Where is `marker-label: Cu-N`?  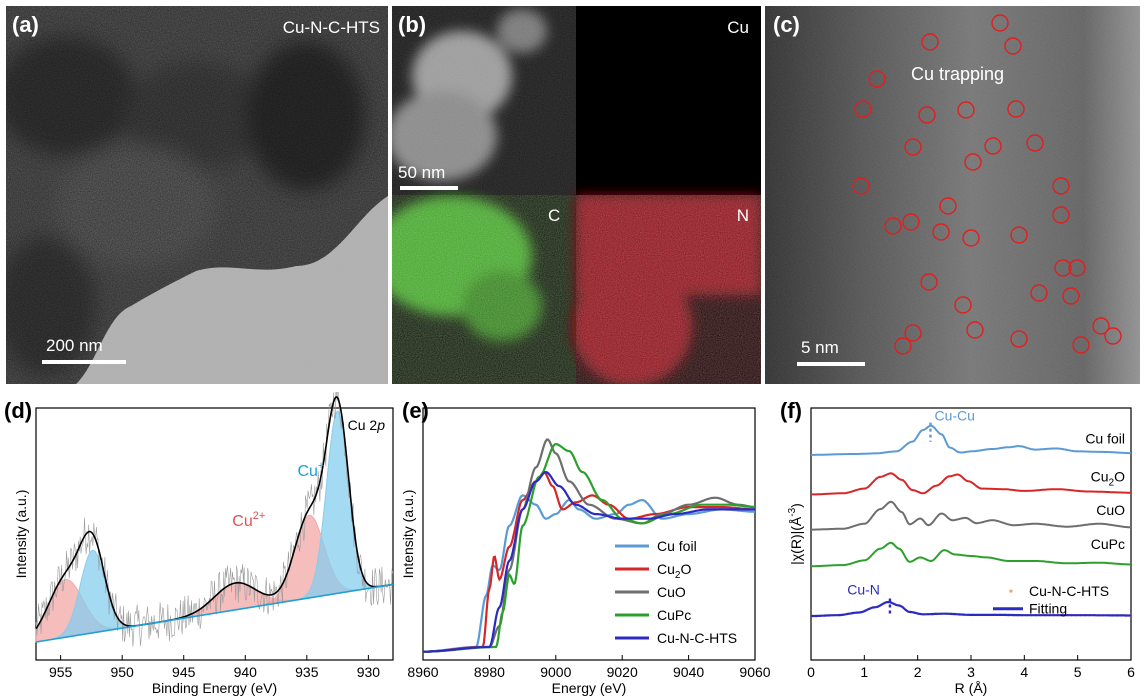 marker-label: Cu-N is located at coordinates (863, 589).